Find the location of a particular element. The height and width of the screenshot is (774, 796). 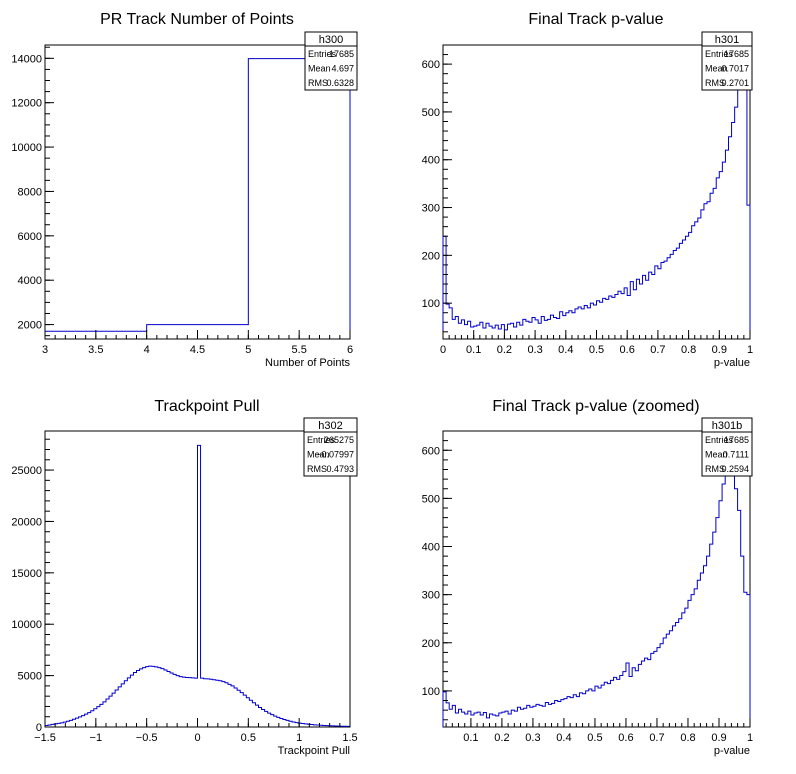

x-tick-label: 3.5 is located at coordinates (95, 350).